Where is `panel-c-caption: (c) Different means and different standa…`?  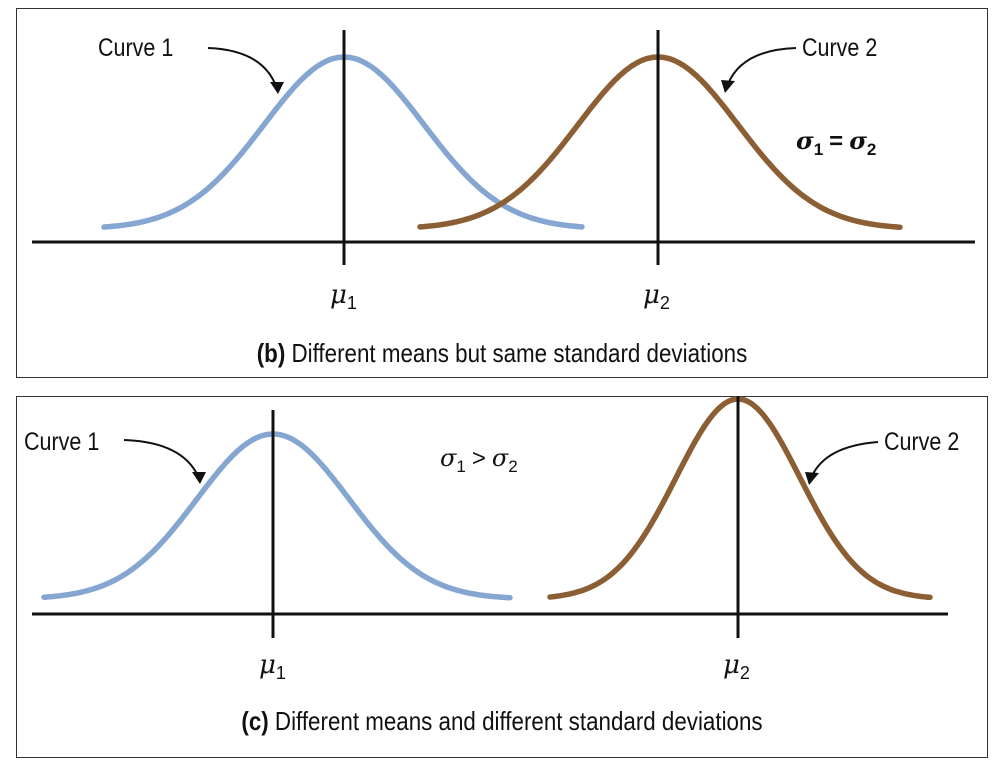 panel-c-caption: (c) Different means and different standa… is located at coordinates (502, 721).